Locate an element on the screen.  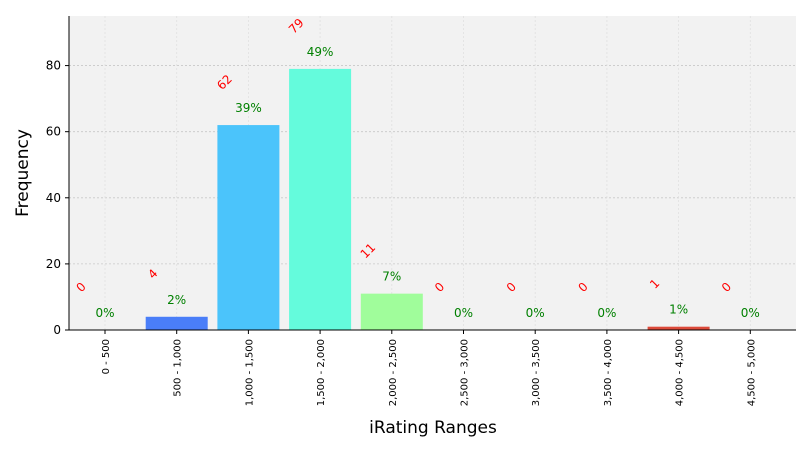
x-tick-label: 4,000 - 4,500 is located at coordinates (680, 372).